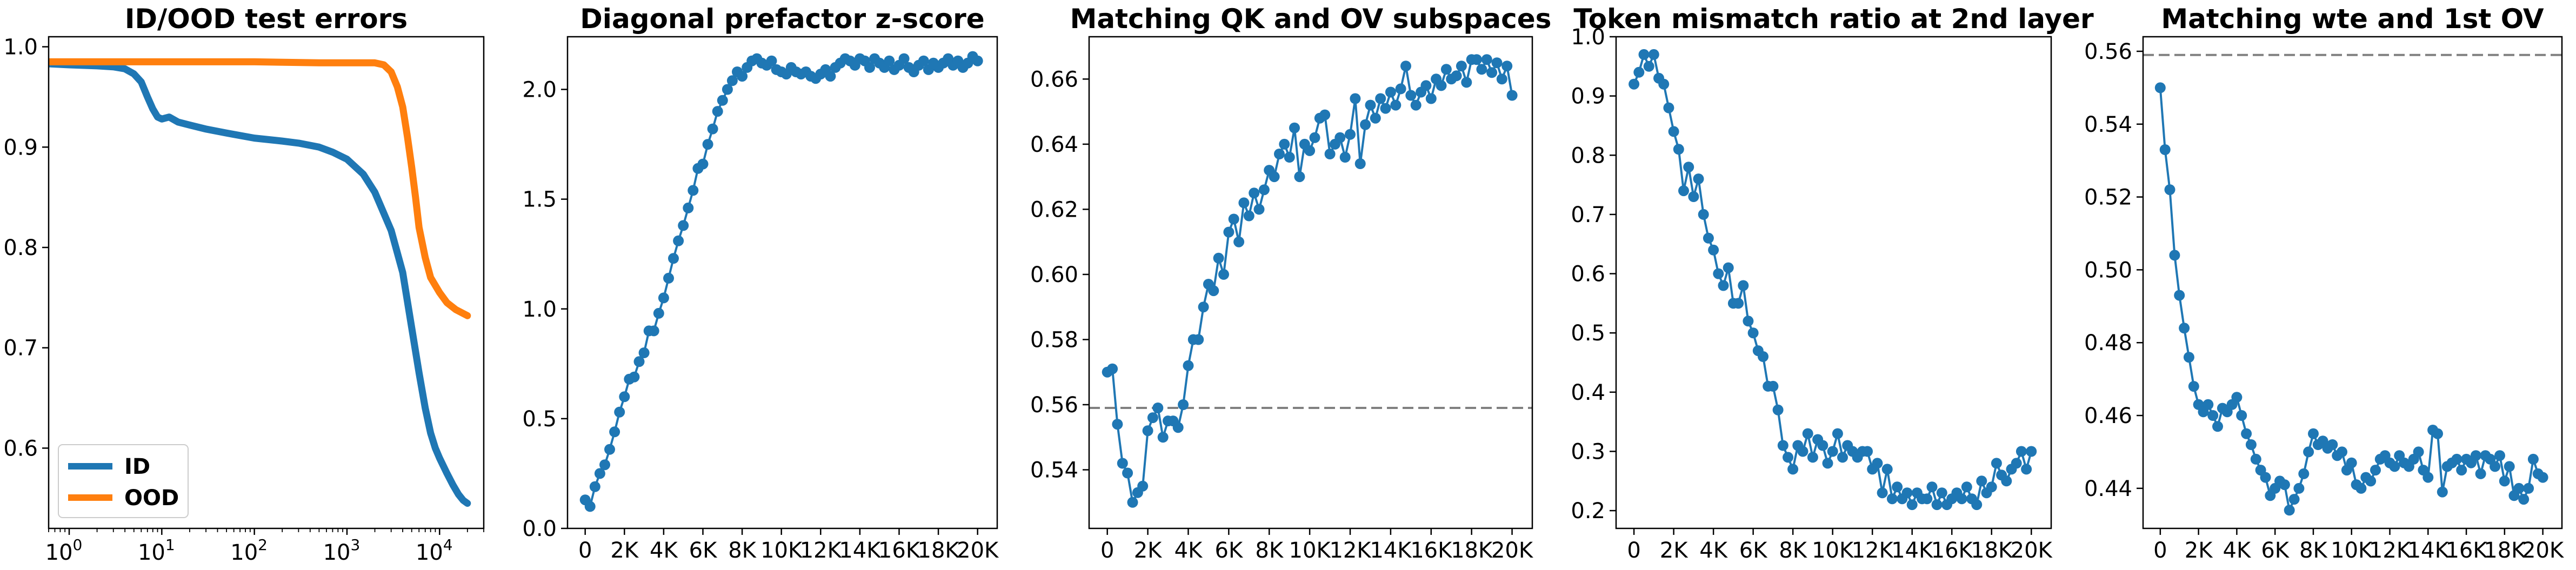 The height and width of the screenshot is (570, 2576). I want to click on y-tick-label: 0.62, so click(1054, 209).